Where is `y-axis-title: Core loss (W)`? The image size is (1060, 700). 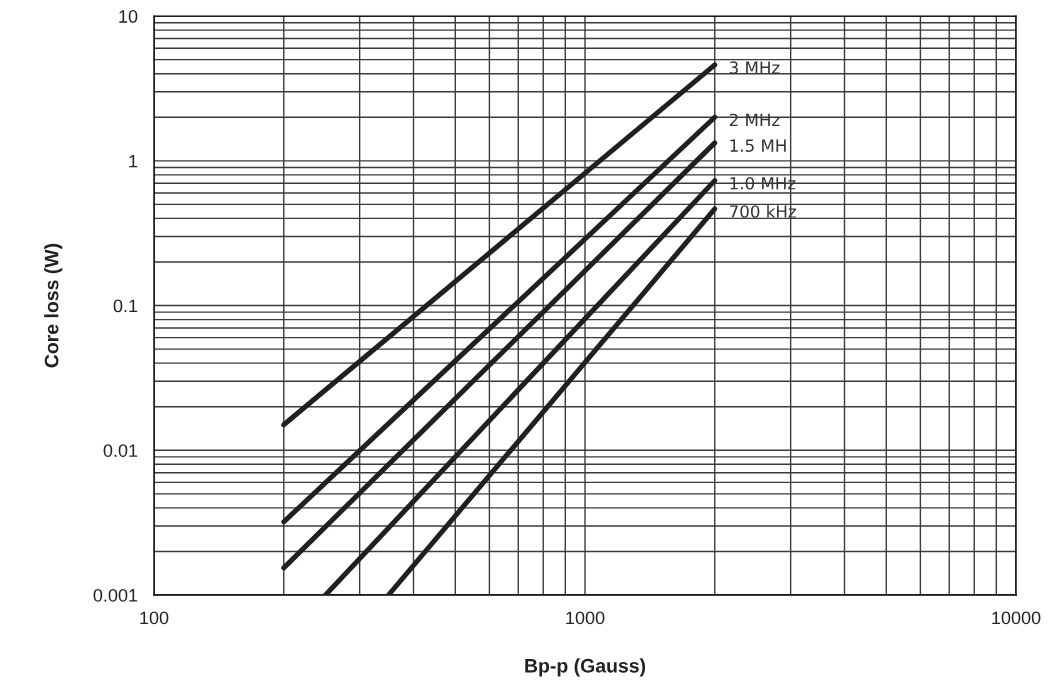 y-axis-title: Core loss (W) is located at coordinates (53, 305).